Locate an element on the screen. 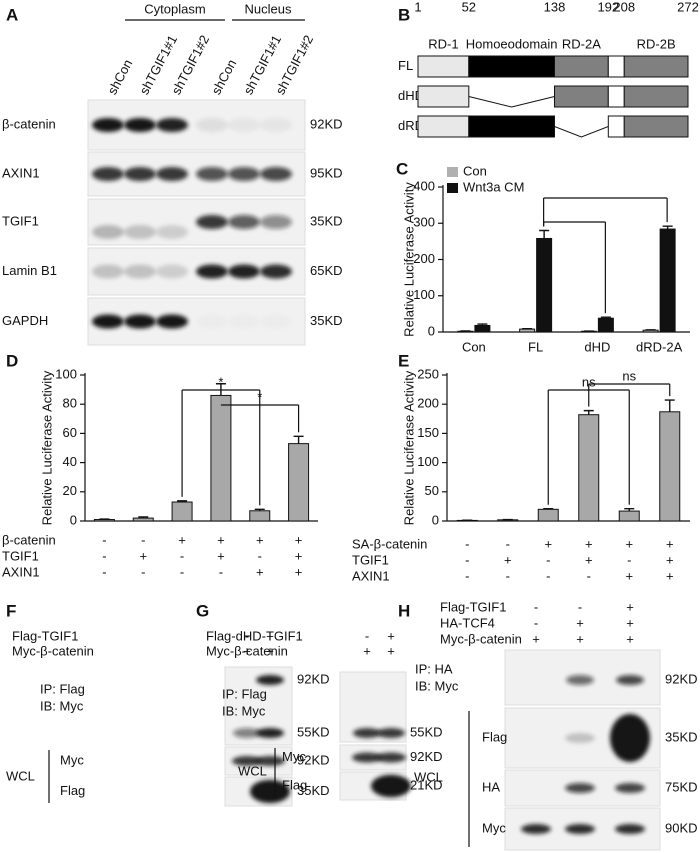  condition-label: TGIF1 is located at coordinates (370, 559).